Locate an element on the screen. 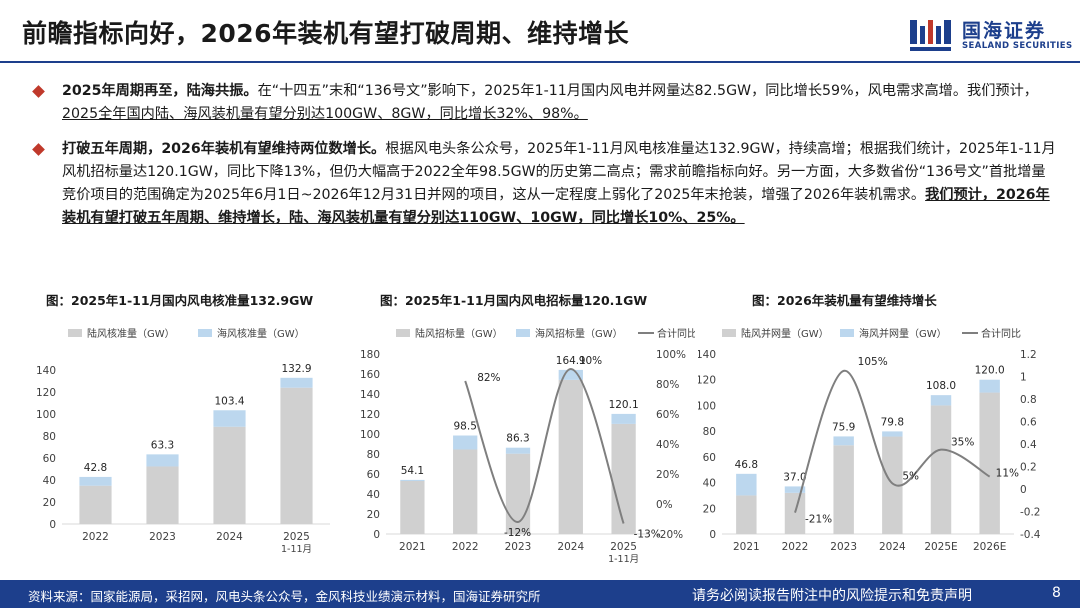  bar-total-label-1: 42.8 is located at coordinates (95, 468).